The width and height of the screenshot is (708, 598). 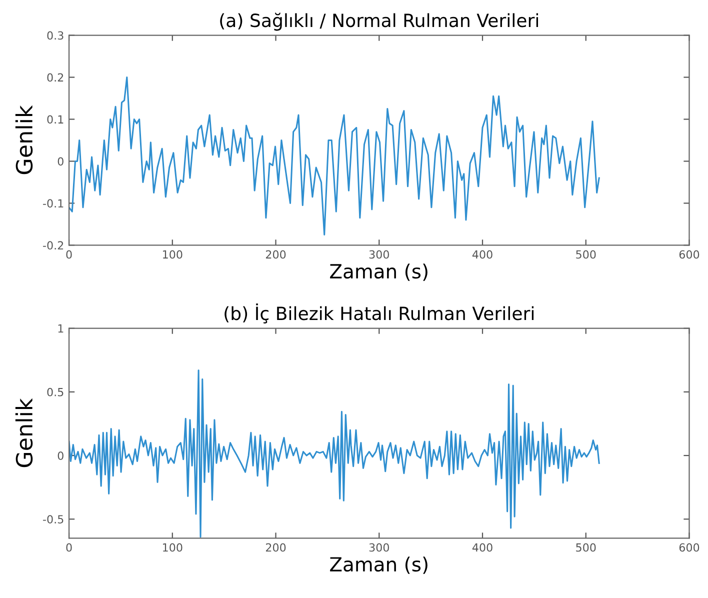 I want to click on y-tick-label: 0.2, so click(x=55, y=77).